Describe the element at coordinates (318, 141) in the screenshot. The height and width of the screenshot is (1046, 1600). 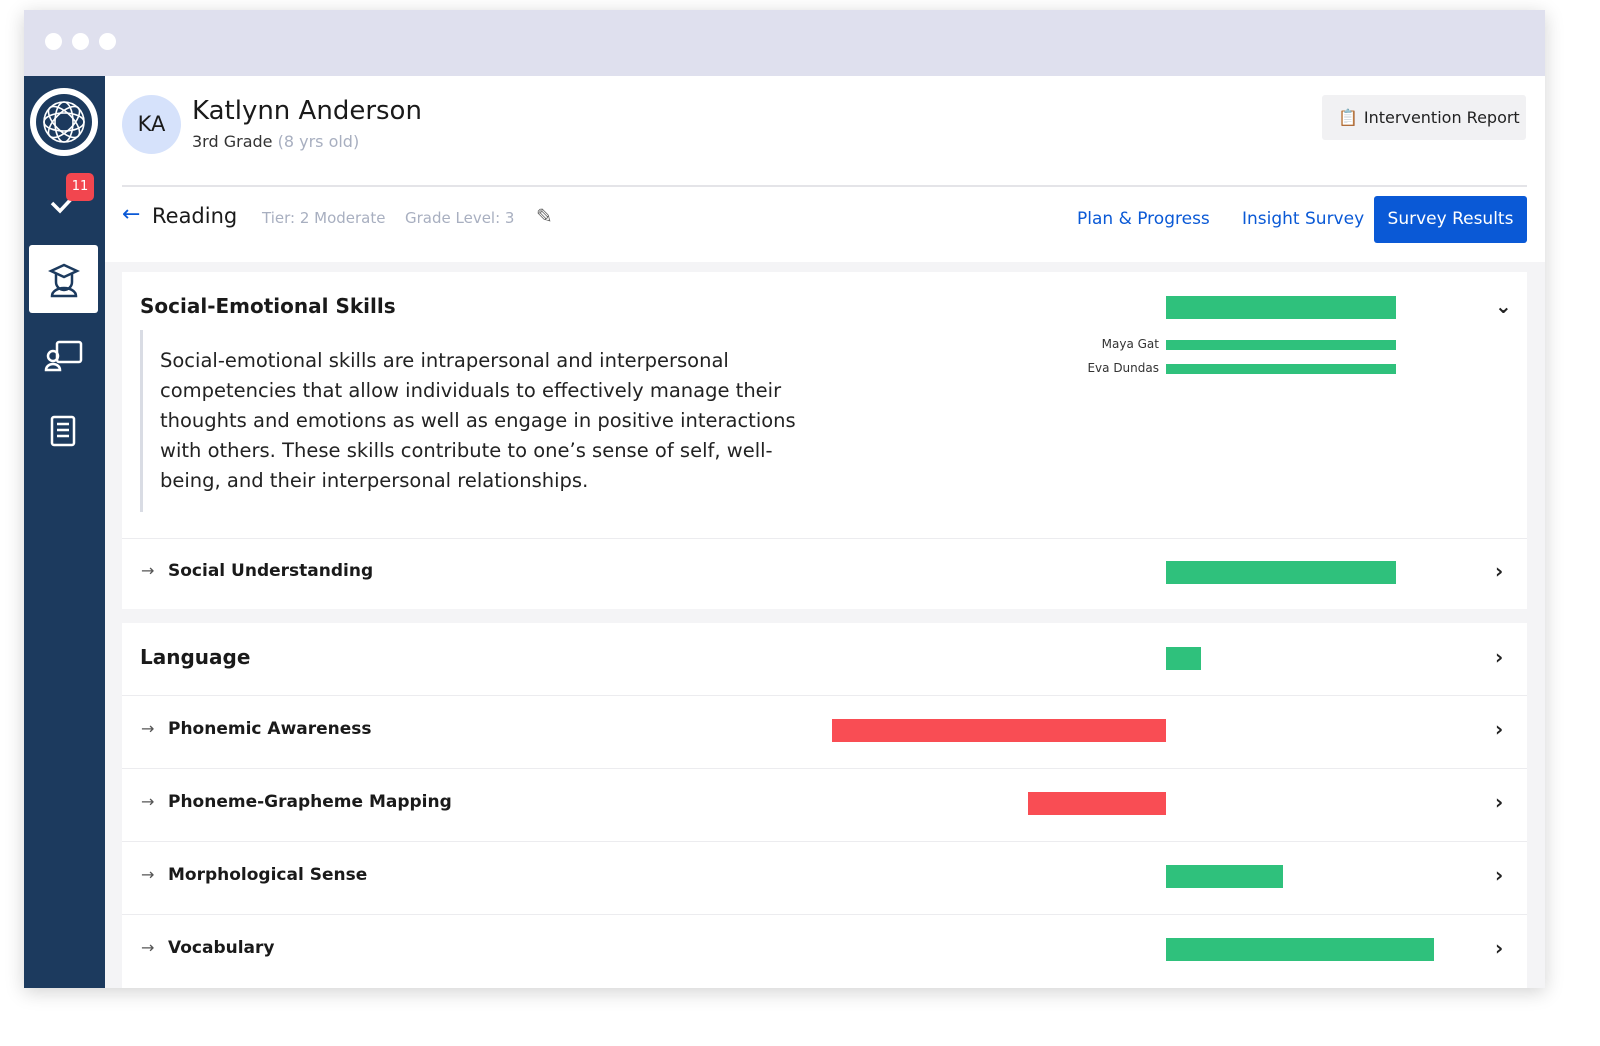
I see `age: (8 yrs old)` at that location.